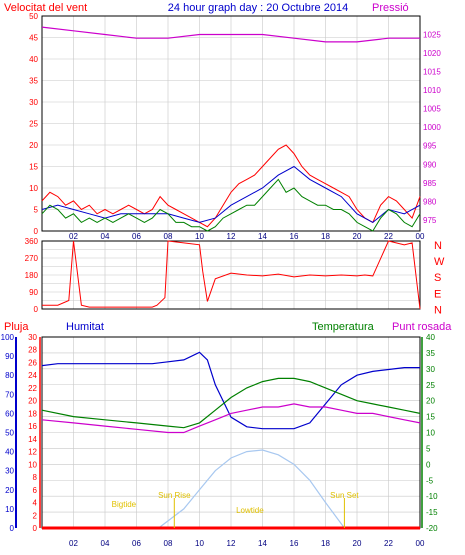 The height and width of the screenshot is (555, 465). Describe the element at coordinates (9, 471) in the screenshot. I see `humidity-tick-label: 30` at that location.